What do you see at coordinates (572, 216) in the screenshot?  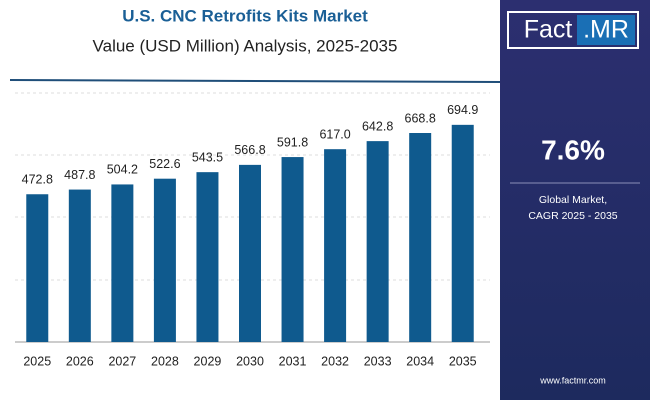 I see `cagr-label: CAGR 2025 - 2035` at bounding box center [572, 216].